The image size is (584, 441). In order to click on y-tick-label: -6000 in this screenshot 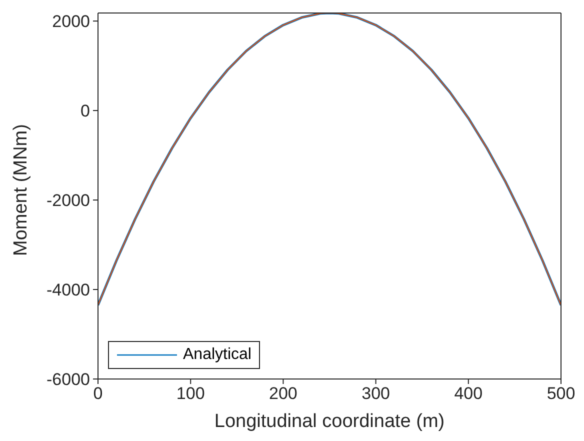, I will do `click(68, 380)`.